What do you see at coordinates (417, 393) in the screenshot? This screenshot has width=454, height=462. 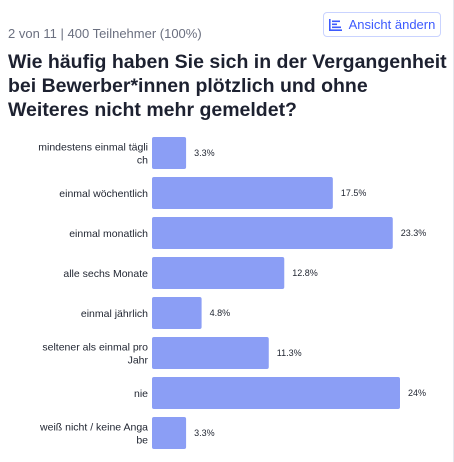 I see `value-label-6: 24%` at bounding box center [417, 393].